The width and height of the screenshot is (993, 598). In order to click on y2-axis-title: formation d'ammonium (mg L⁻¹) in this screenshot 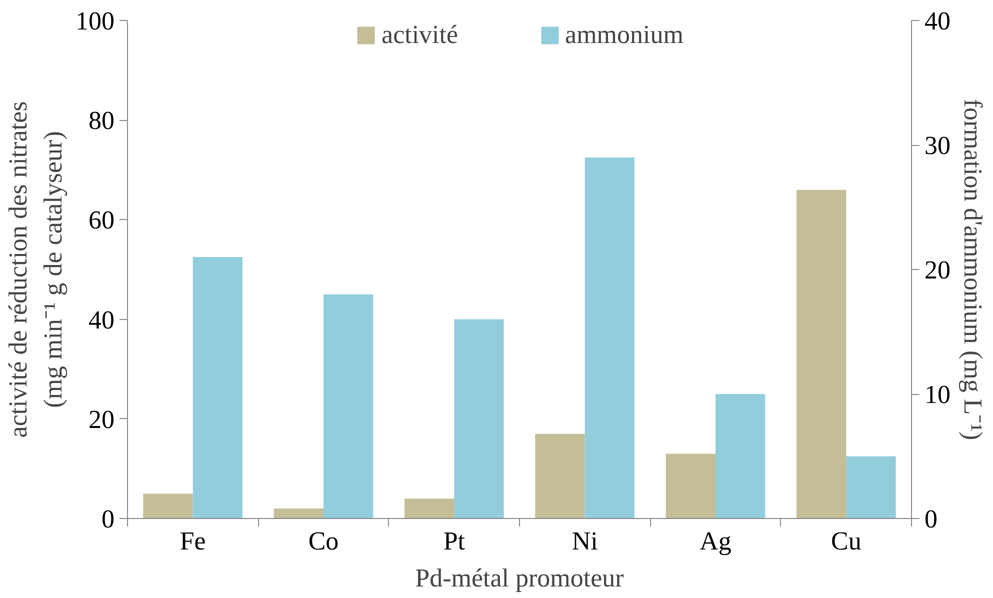, I will do `click(973, 269)`.